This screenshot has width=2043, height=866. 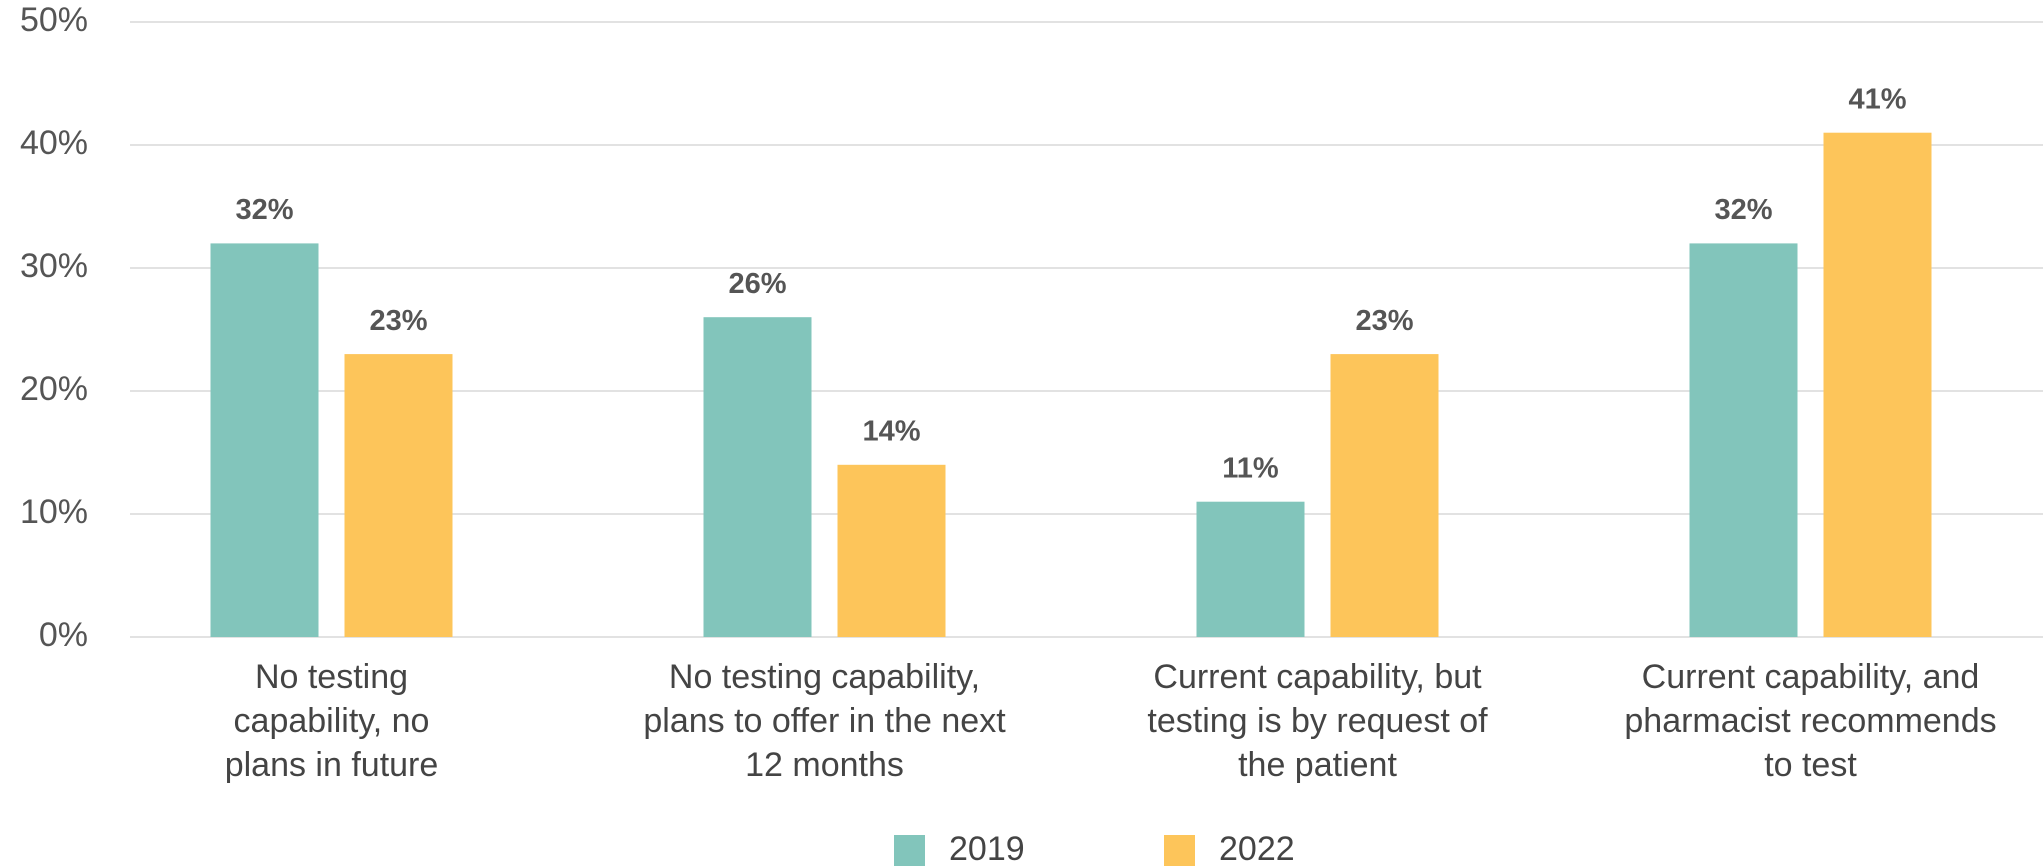 I want to click on y-tick-label: 30%, so click(x=54, y=266).